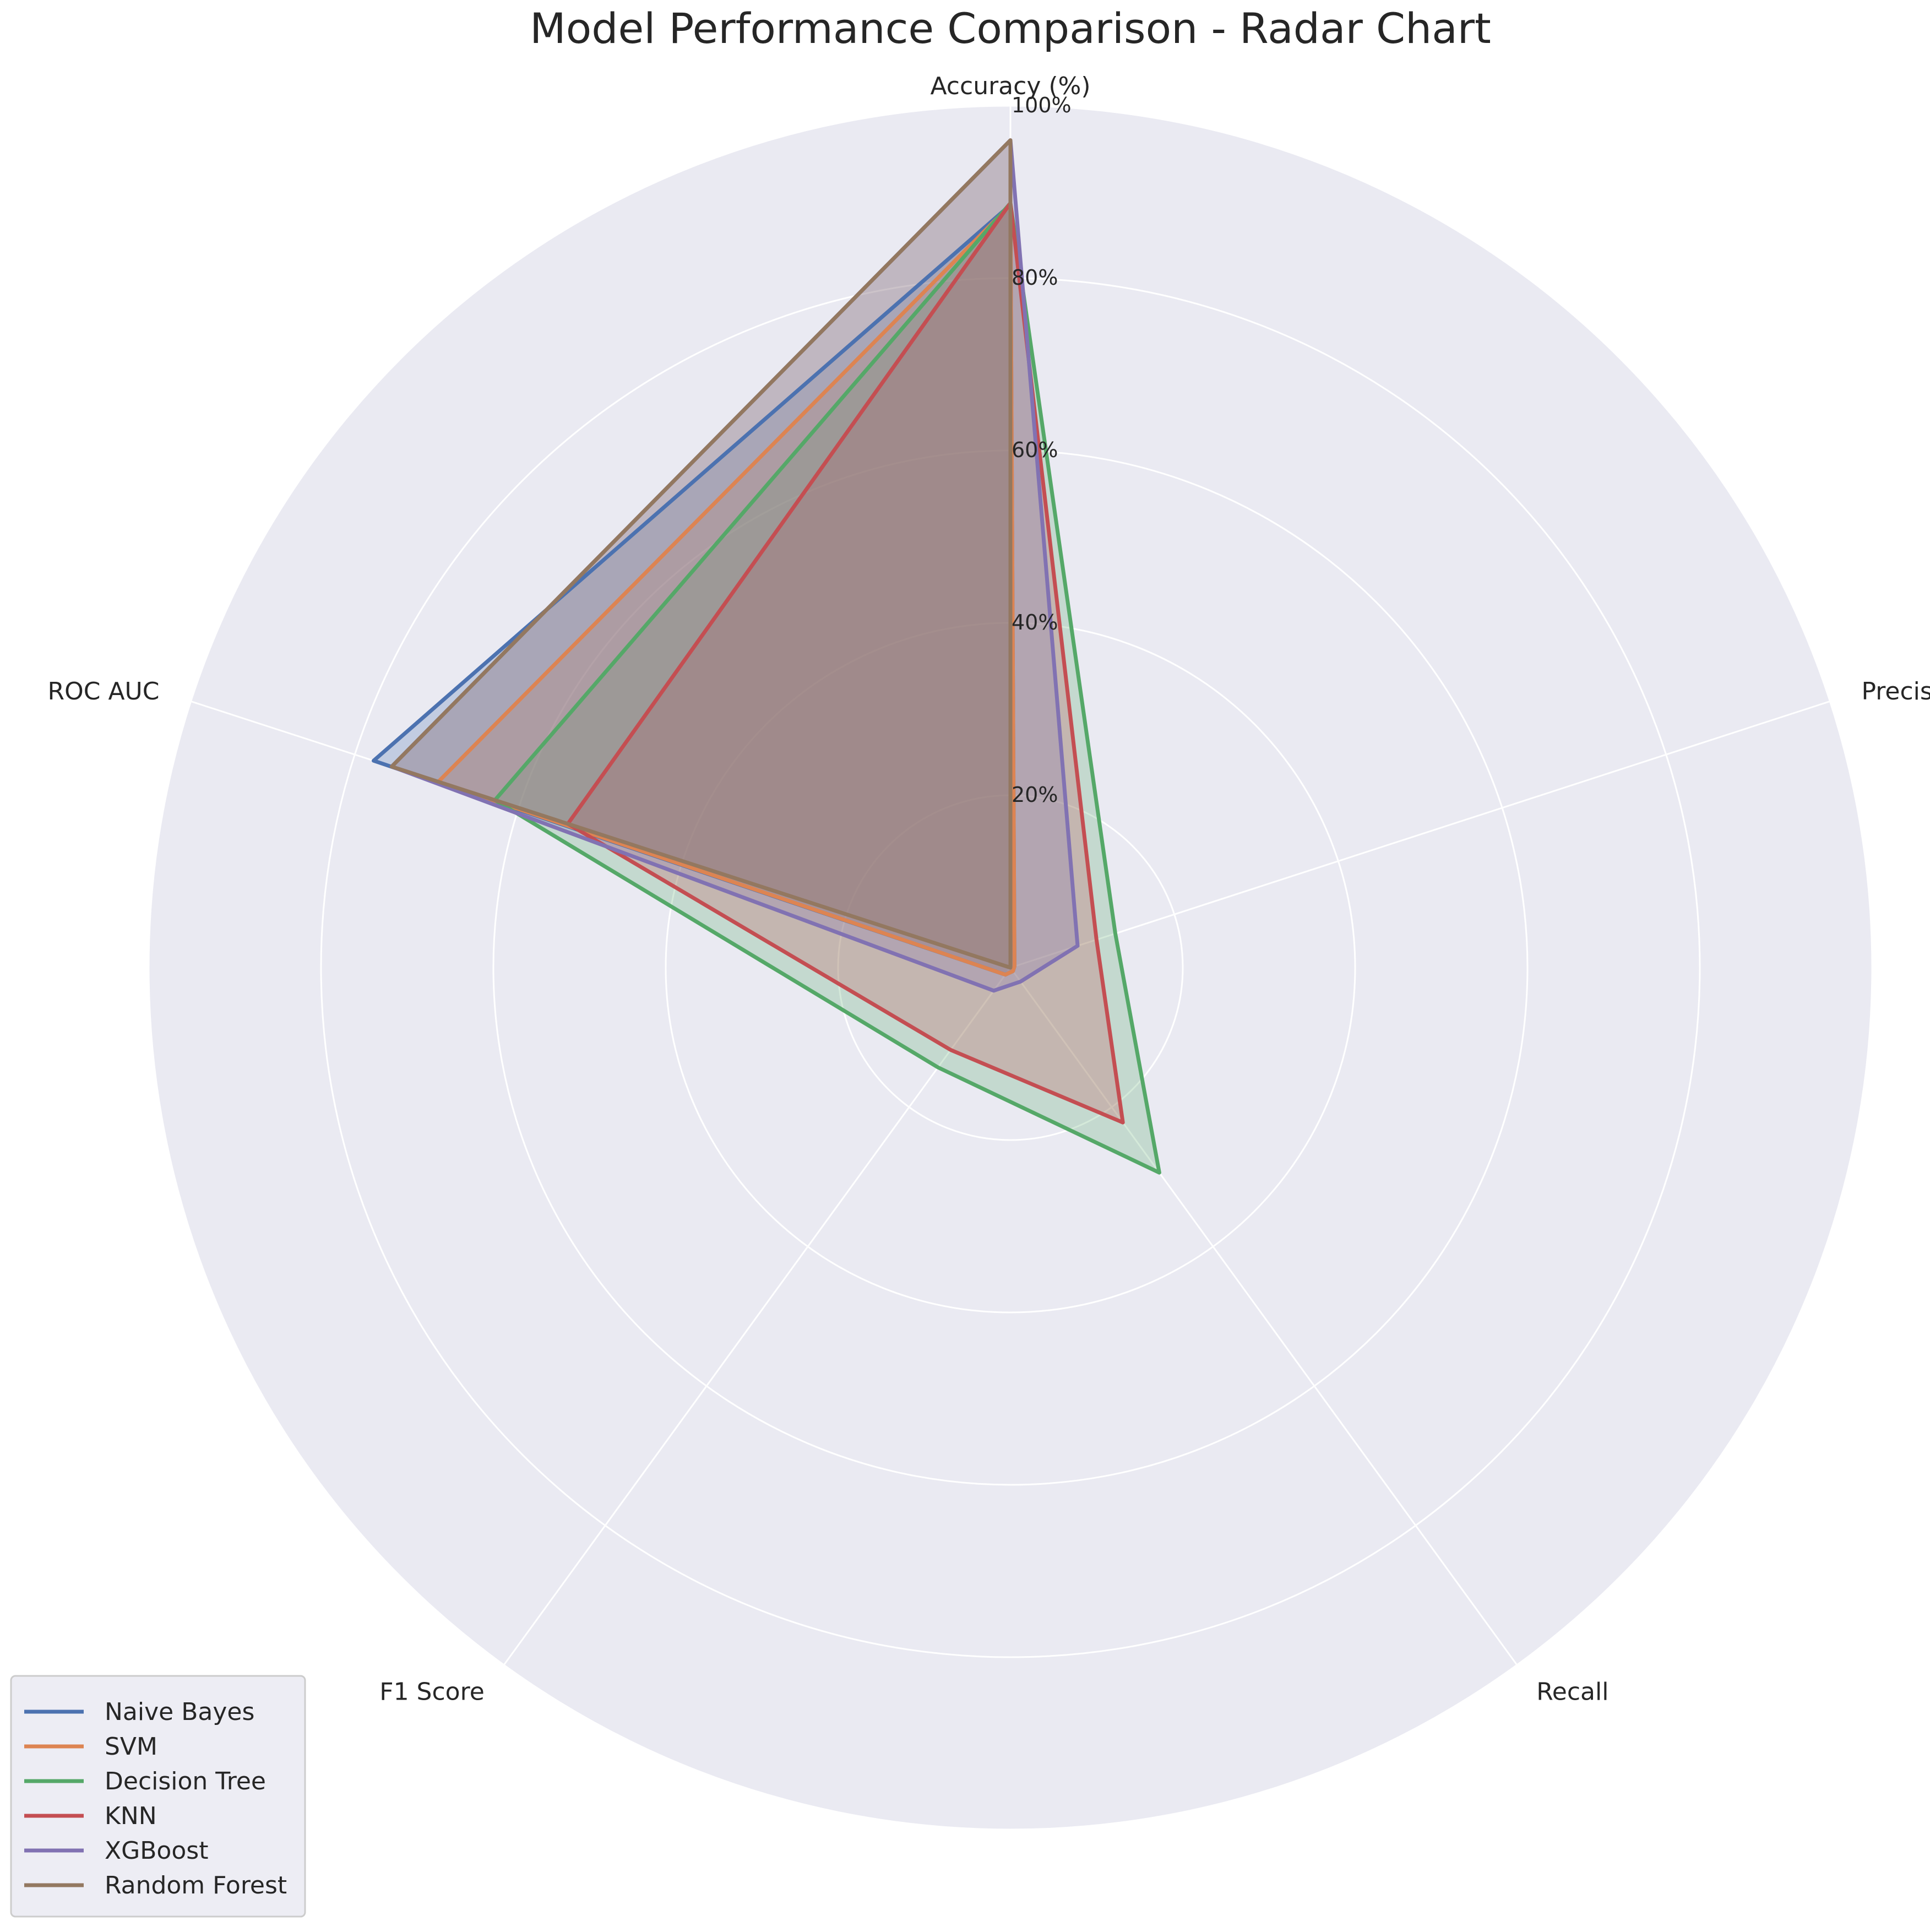 The width and height of the screenshot is (1930, 1932). Describe the element at coordinates (179, 1712) in the screenshot. I see `legend-label: Naive Bayes` at that location.